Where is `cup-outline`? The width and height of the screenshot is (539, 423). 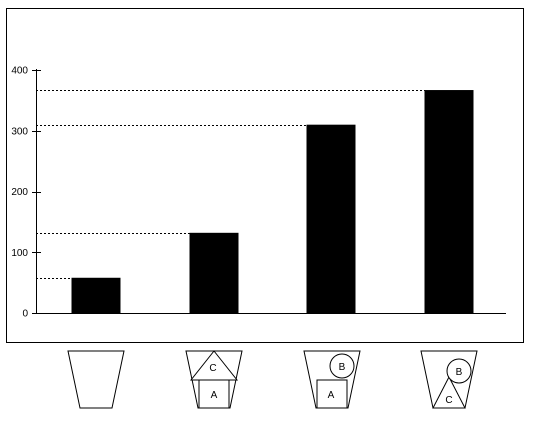 cup-outline is located at coordinates (96, 379).